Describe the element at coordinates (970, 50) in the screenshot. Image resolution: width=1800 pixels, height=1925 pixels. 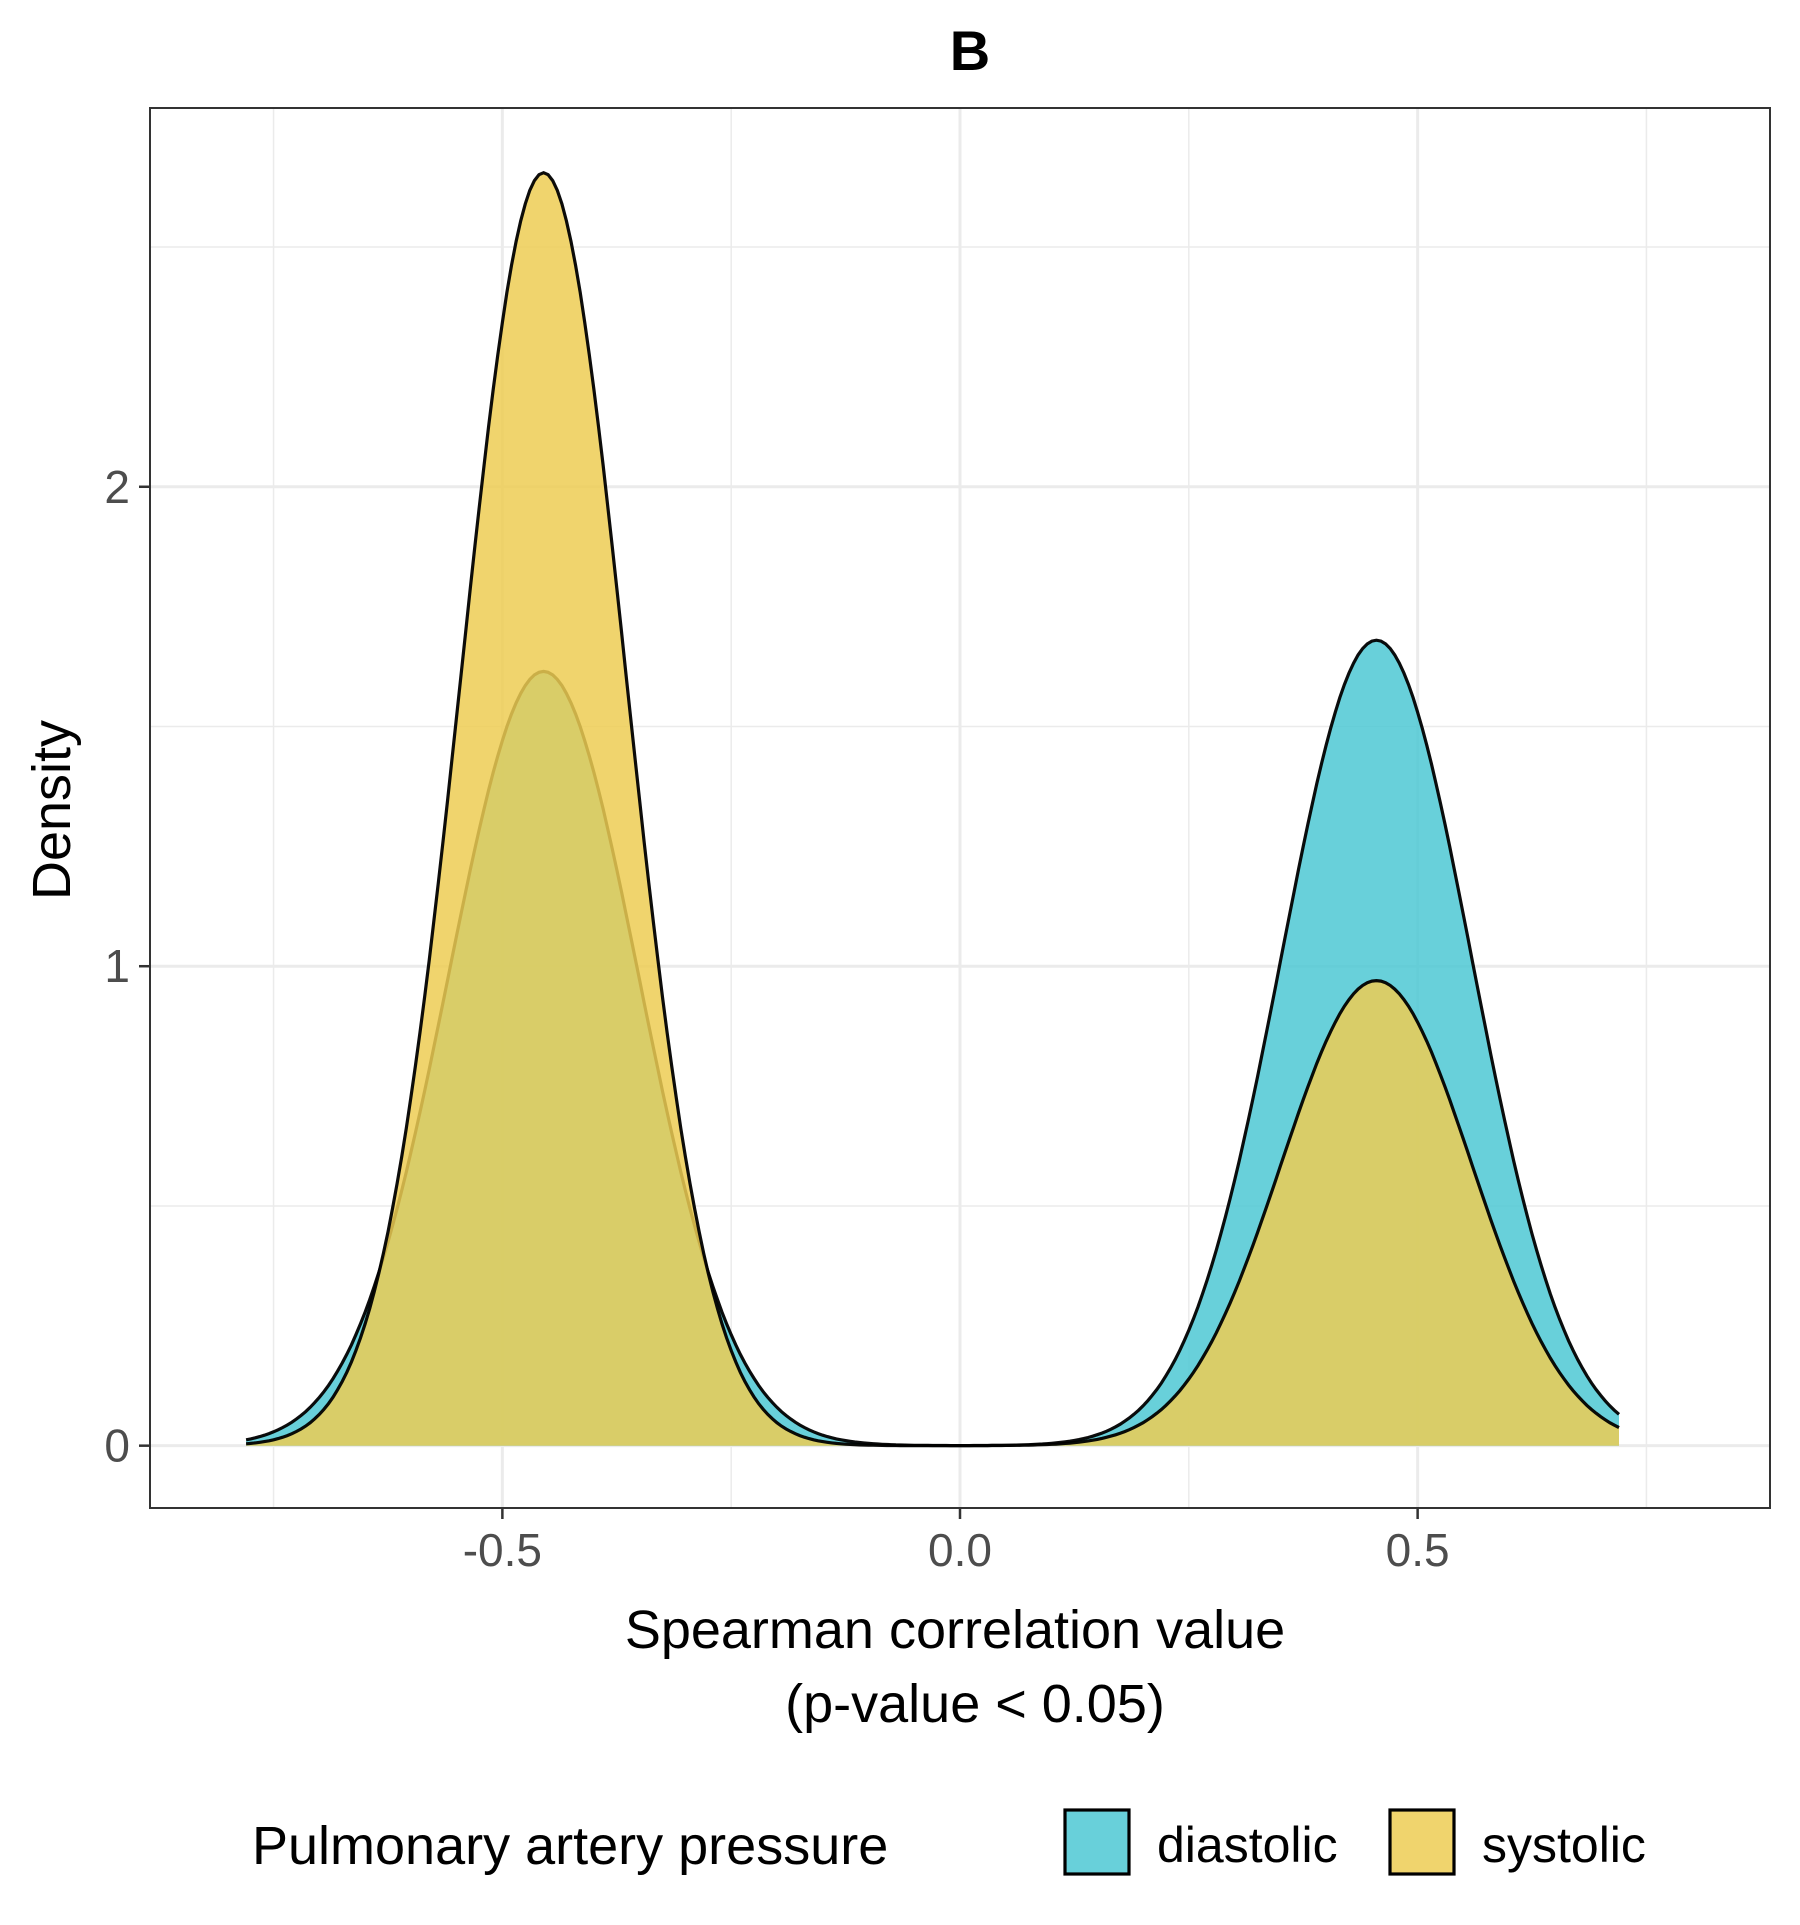
I see `chart-title: B` at that location.